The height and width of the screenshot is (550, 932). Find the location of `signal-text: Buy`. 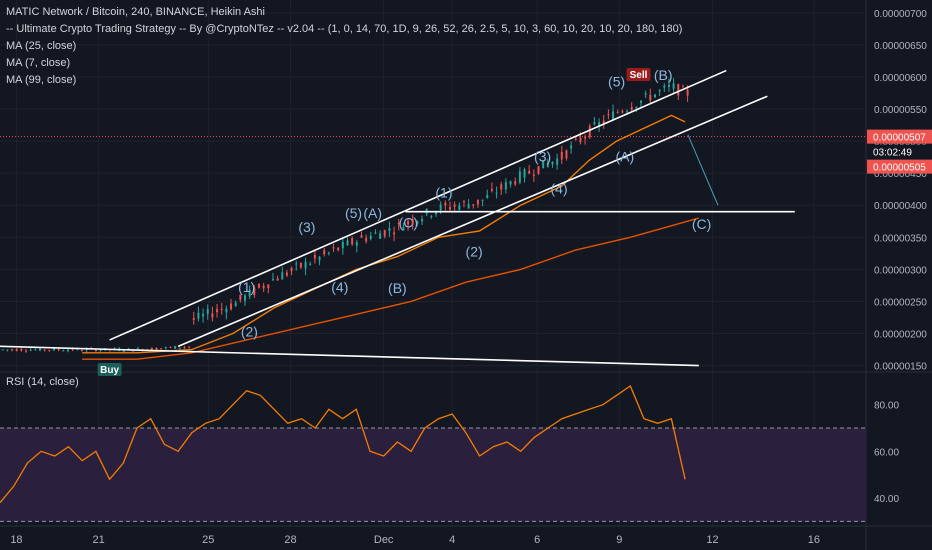

signal-text: Buy is located at coordinates (109, 370).